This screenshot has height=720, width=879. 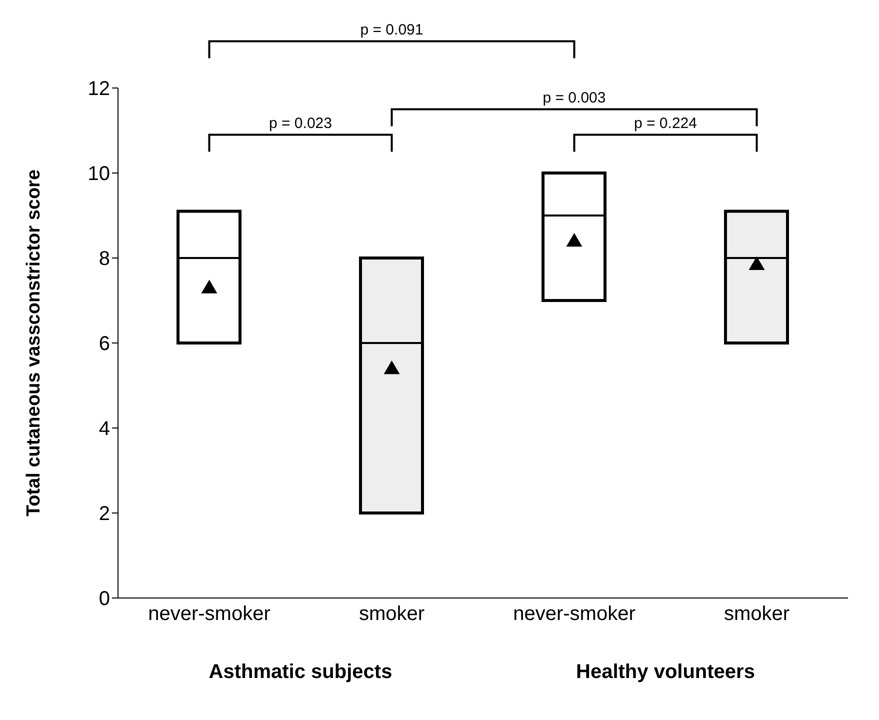 What do you see at coordinates (34, 343) in the screenshot?
I see `y-axis-title: Total cutaneous vassconstrictor score` at bounding box center [34, 343].